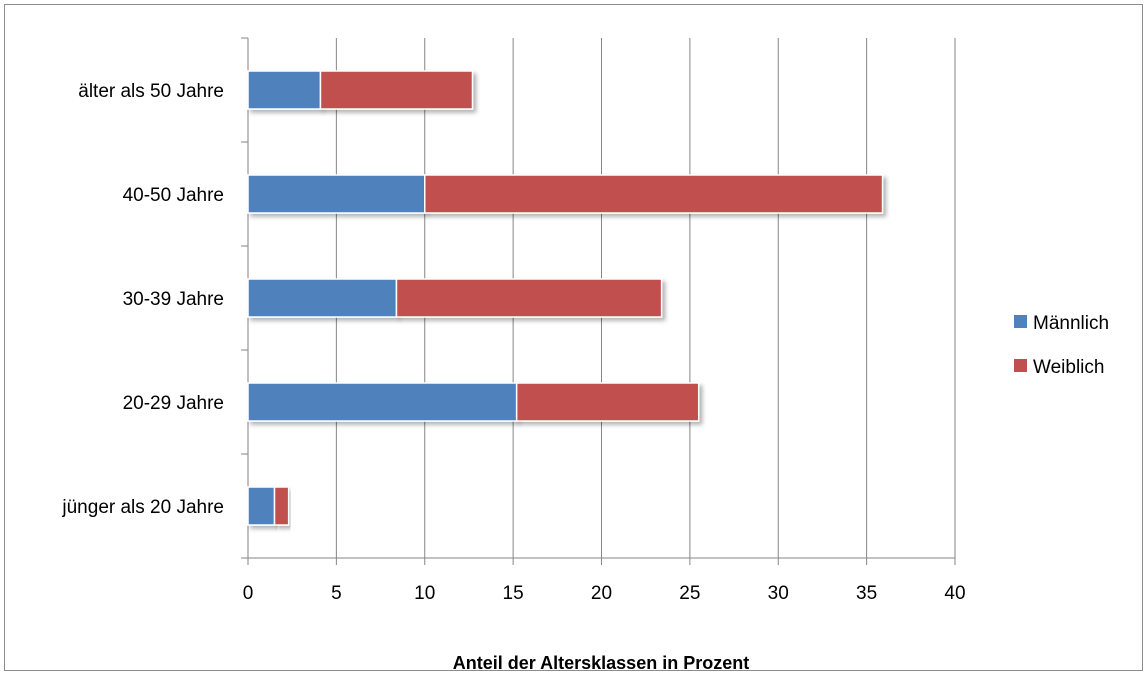  I want to click on x-tick-label-30: 30, so click(778, 593).